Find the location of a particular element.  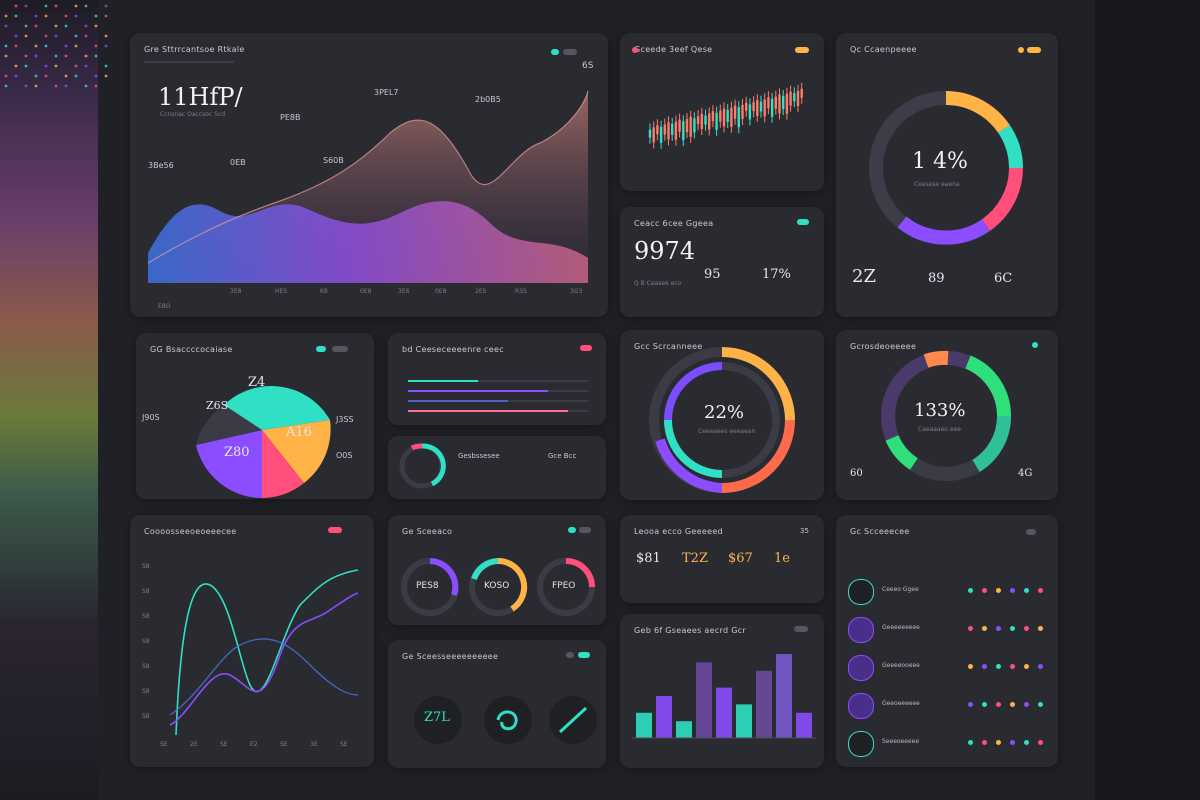

icons-card: Ge Sceesseeeeeeeeee Z7L is located at coordinates (497, 704).